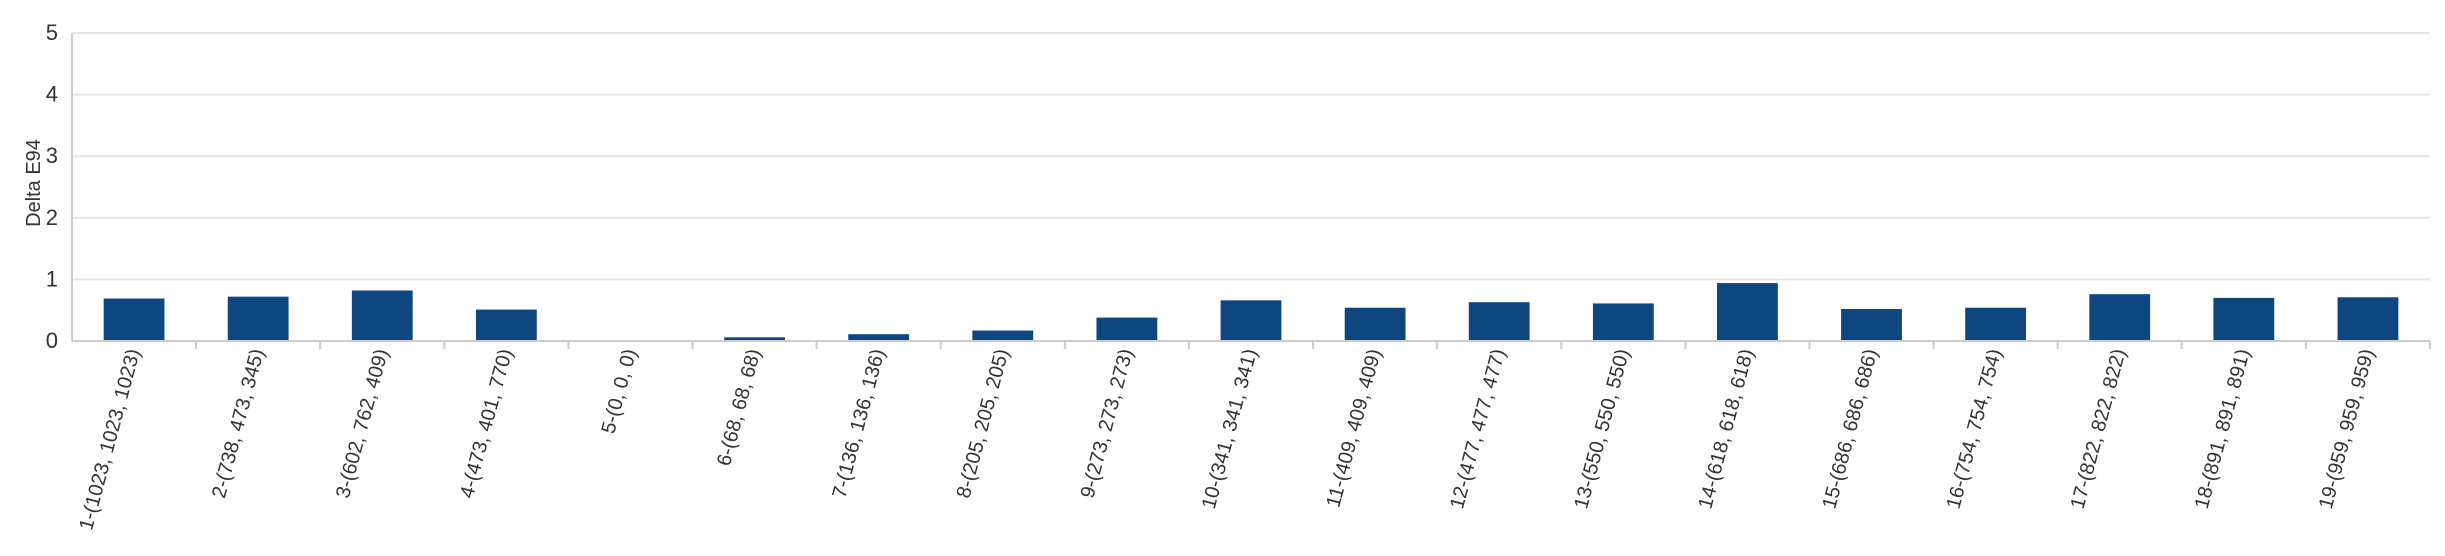 Image resolution: width=2445 pixels, height=556 pixels. What do you see at coordinates (52, 94) in the screenshot?
I see `y-tick-label: 4` at bounding box center [52, 94].